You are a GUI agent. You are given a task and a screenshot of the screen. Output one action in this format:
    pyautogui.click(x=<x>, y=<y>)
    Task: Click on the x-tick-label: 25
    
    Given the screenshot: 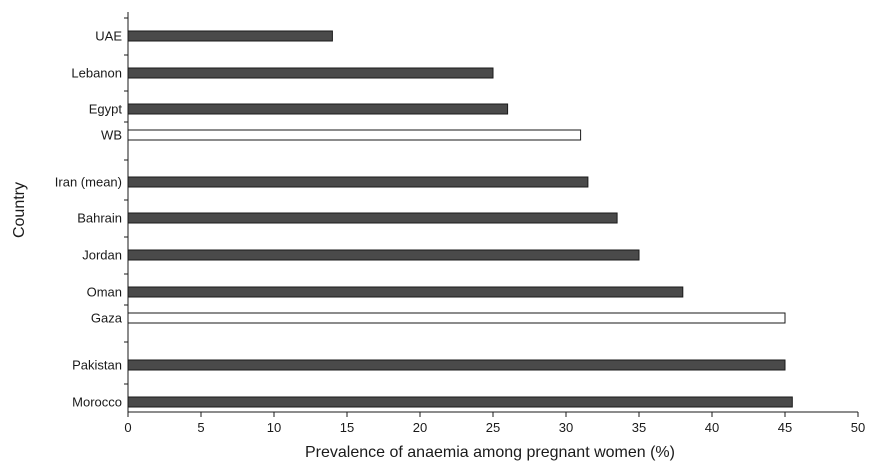 What is the action you would take?
    pyautogui.click(x=493, y=427)
    